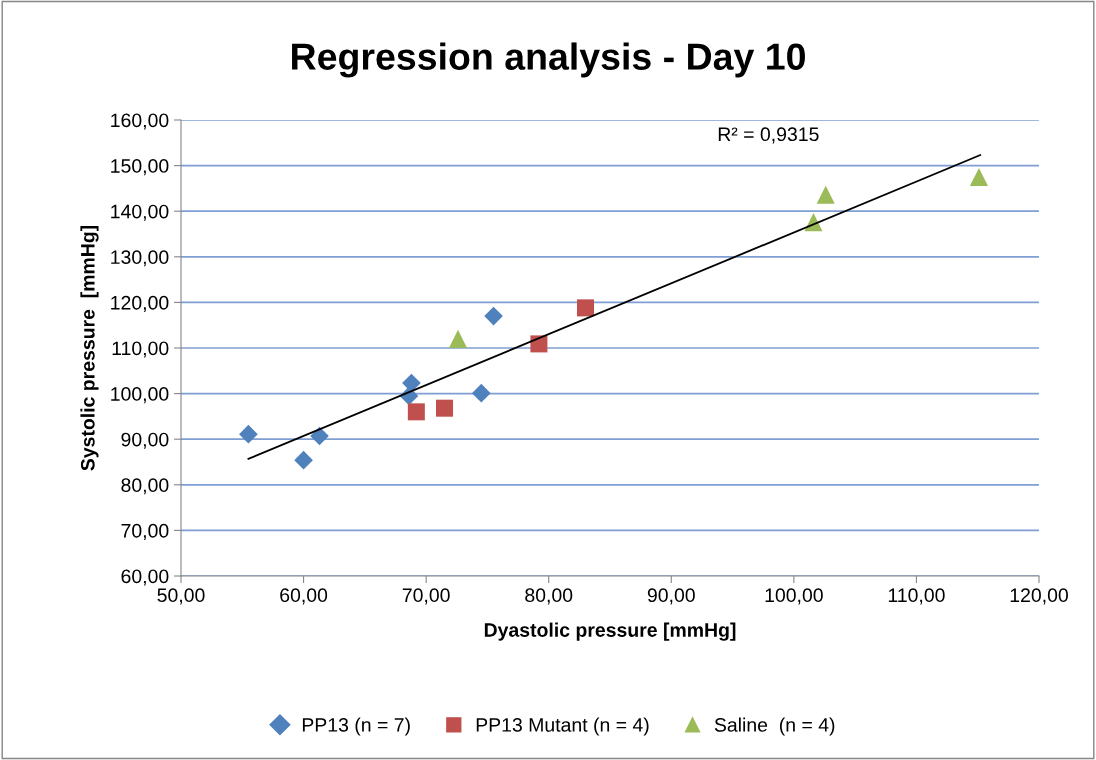 The image size is (1096, 760). What do you see at coordinates (140, 121) in the screenshot?
I see `y-tick-label: 160,00` at bounding box center [140, 121].